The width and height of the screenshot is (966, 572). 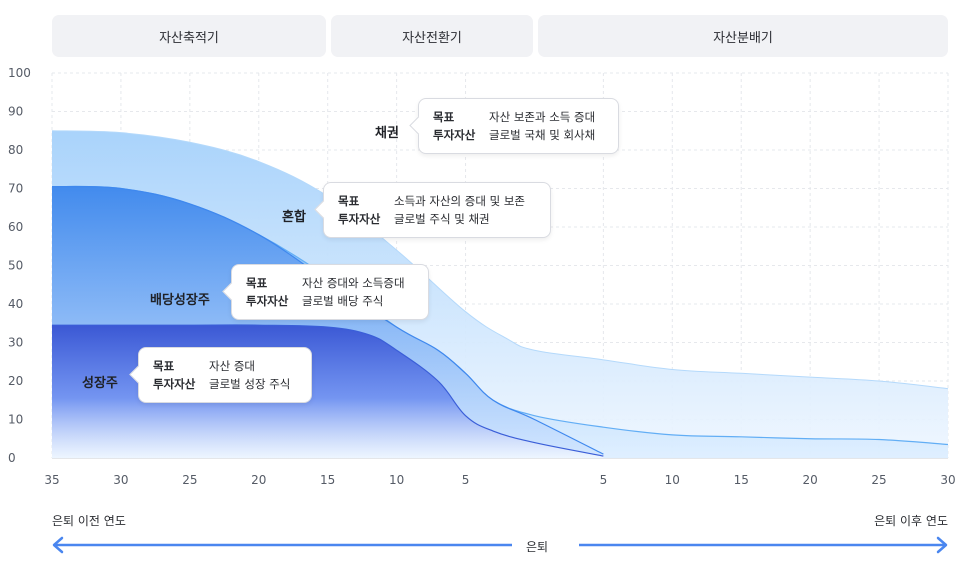 What do you see at coordinates (442, 219) in the screenshot?
I see `asset-text: 글로벌 주식 및 채권` at bounding box center [442, 219].